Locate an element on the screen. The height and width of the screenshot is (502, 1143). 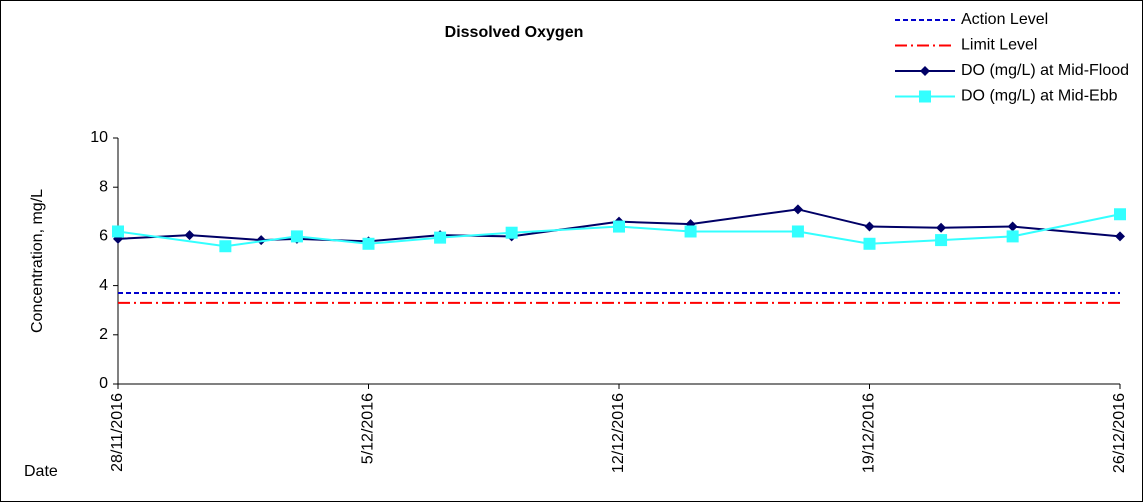
legend-label: Limit Level is located at coordinates (999, 45).